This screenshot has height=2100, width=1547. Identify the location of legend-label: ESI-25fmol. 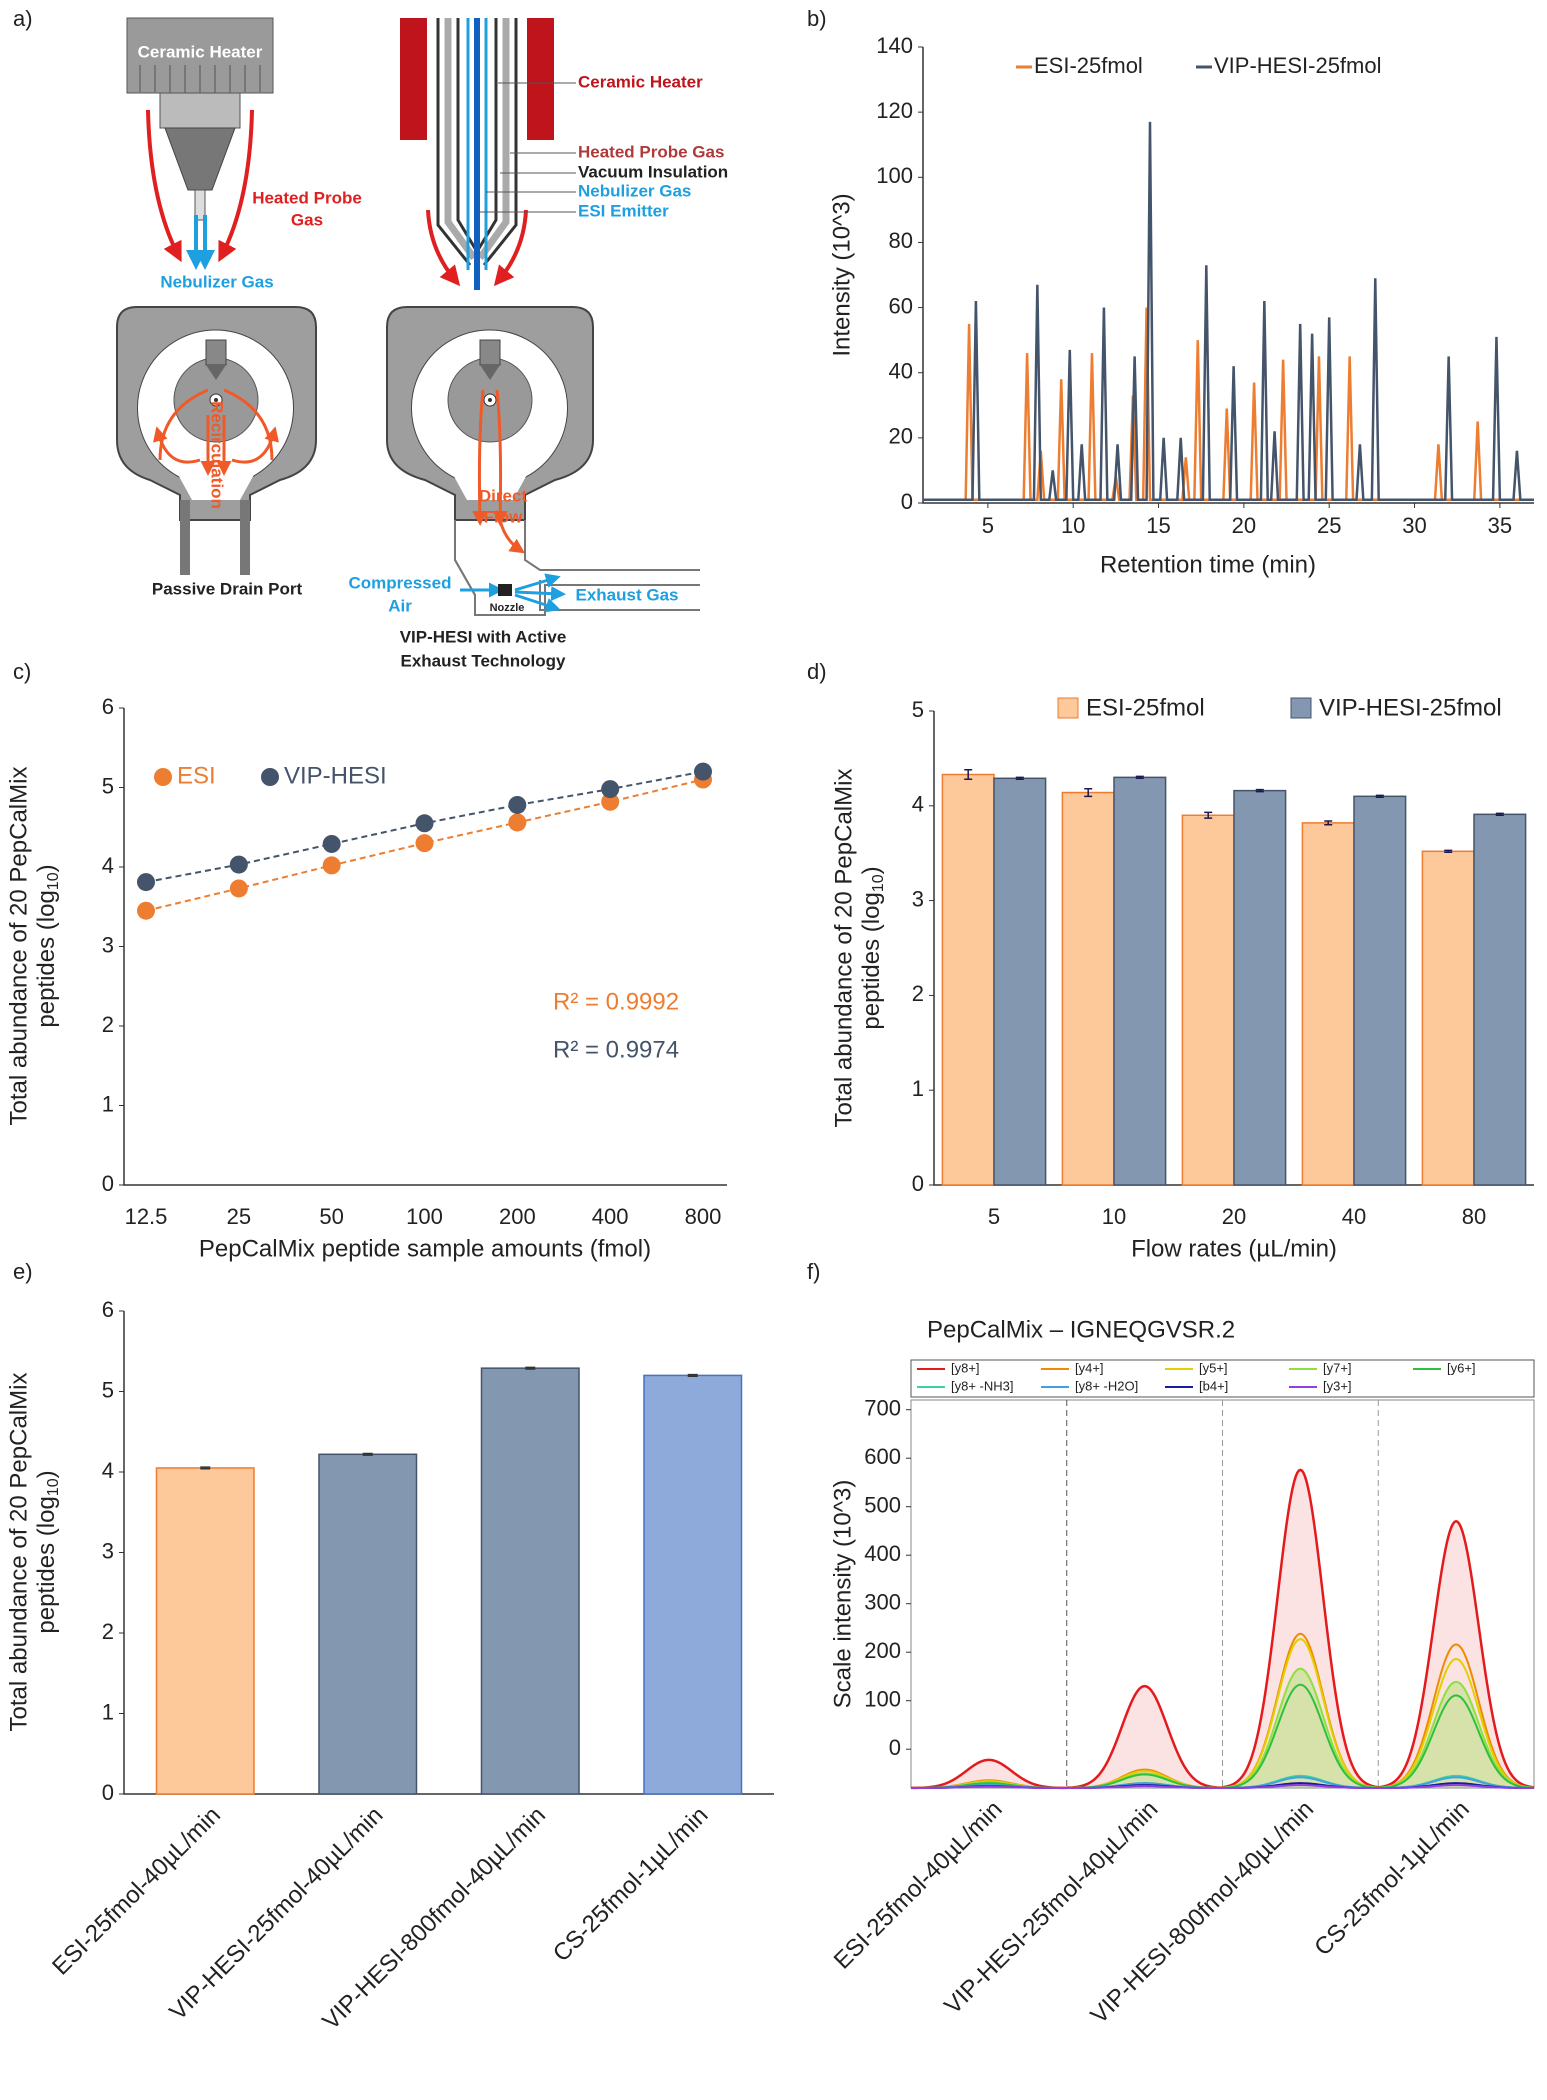
(1088, 65).